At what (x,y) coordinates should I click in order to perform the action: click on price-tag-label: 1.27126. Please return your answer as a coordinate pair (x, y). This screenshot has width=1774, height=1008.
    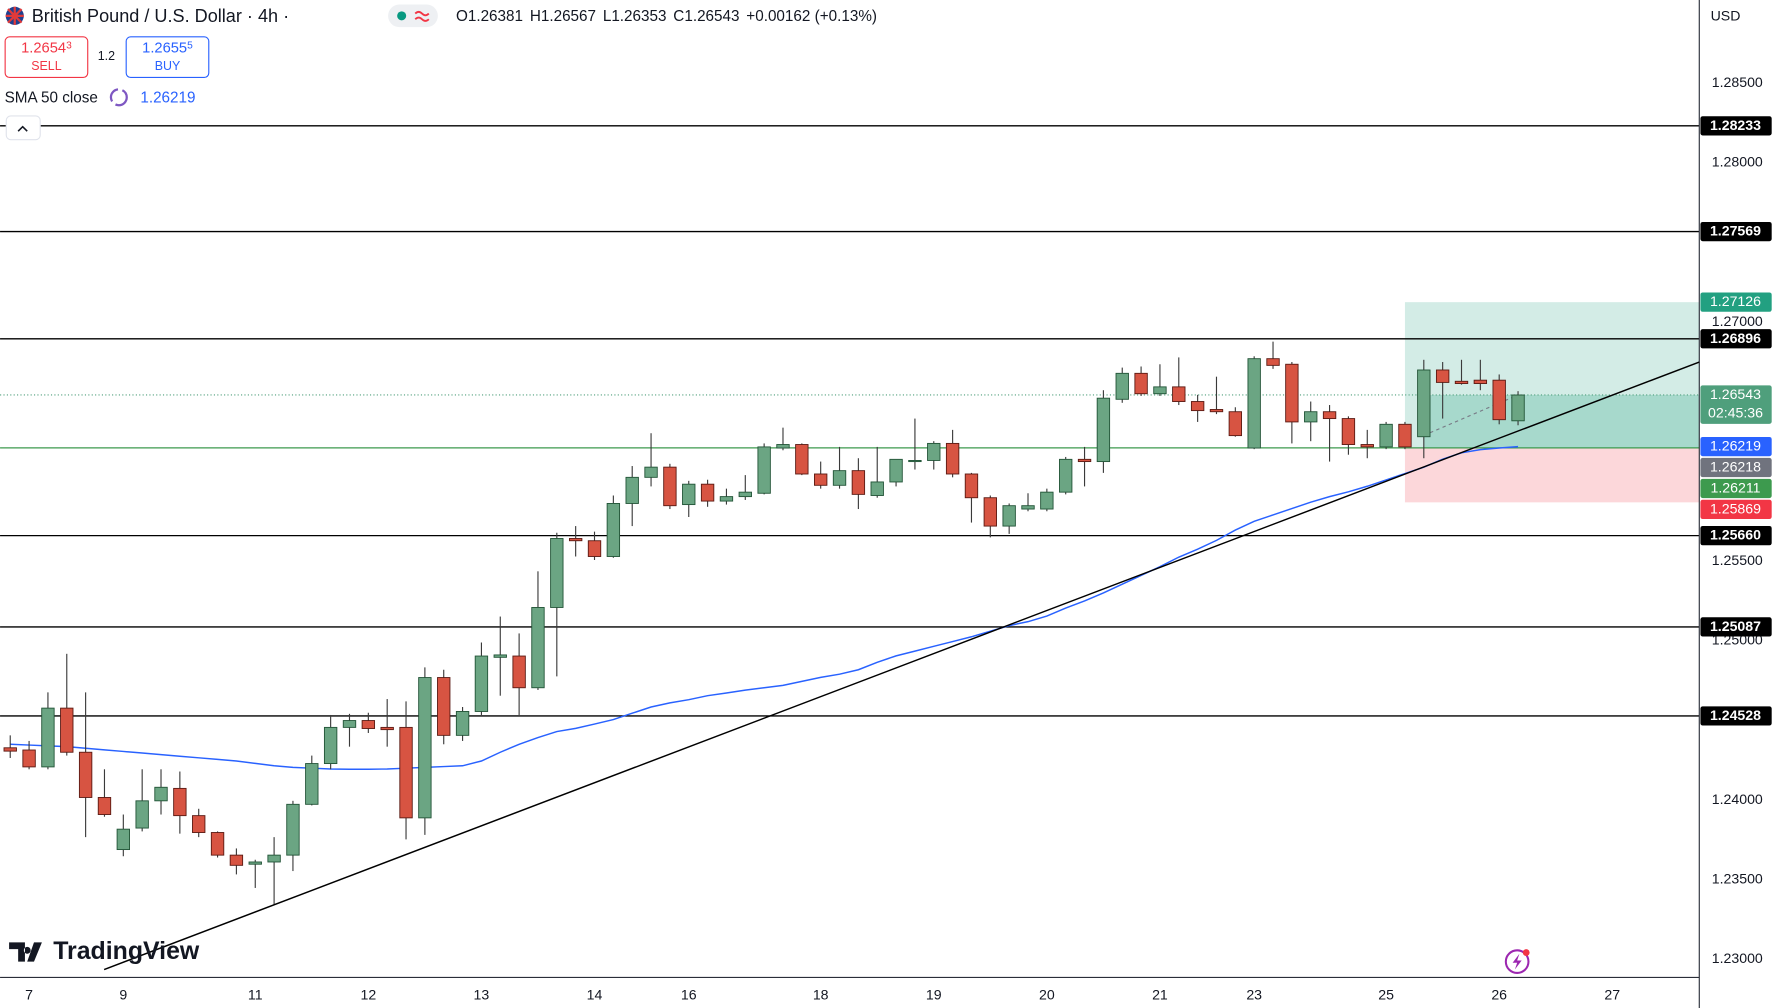
    Looking at the image, I should click on (1735, 301).